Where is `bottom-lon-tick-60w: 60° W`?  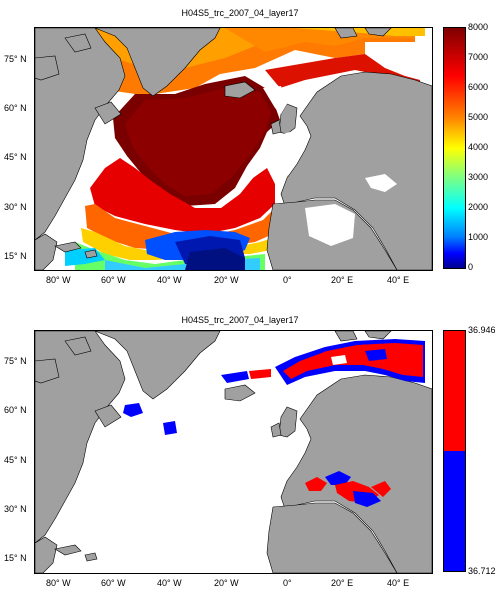 bottom-lon-tick-60w: 60° W is located at coordinates (113, 583).